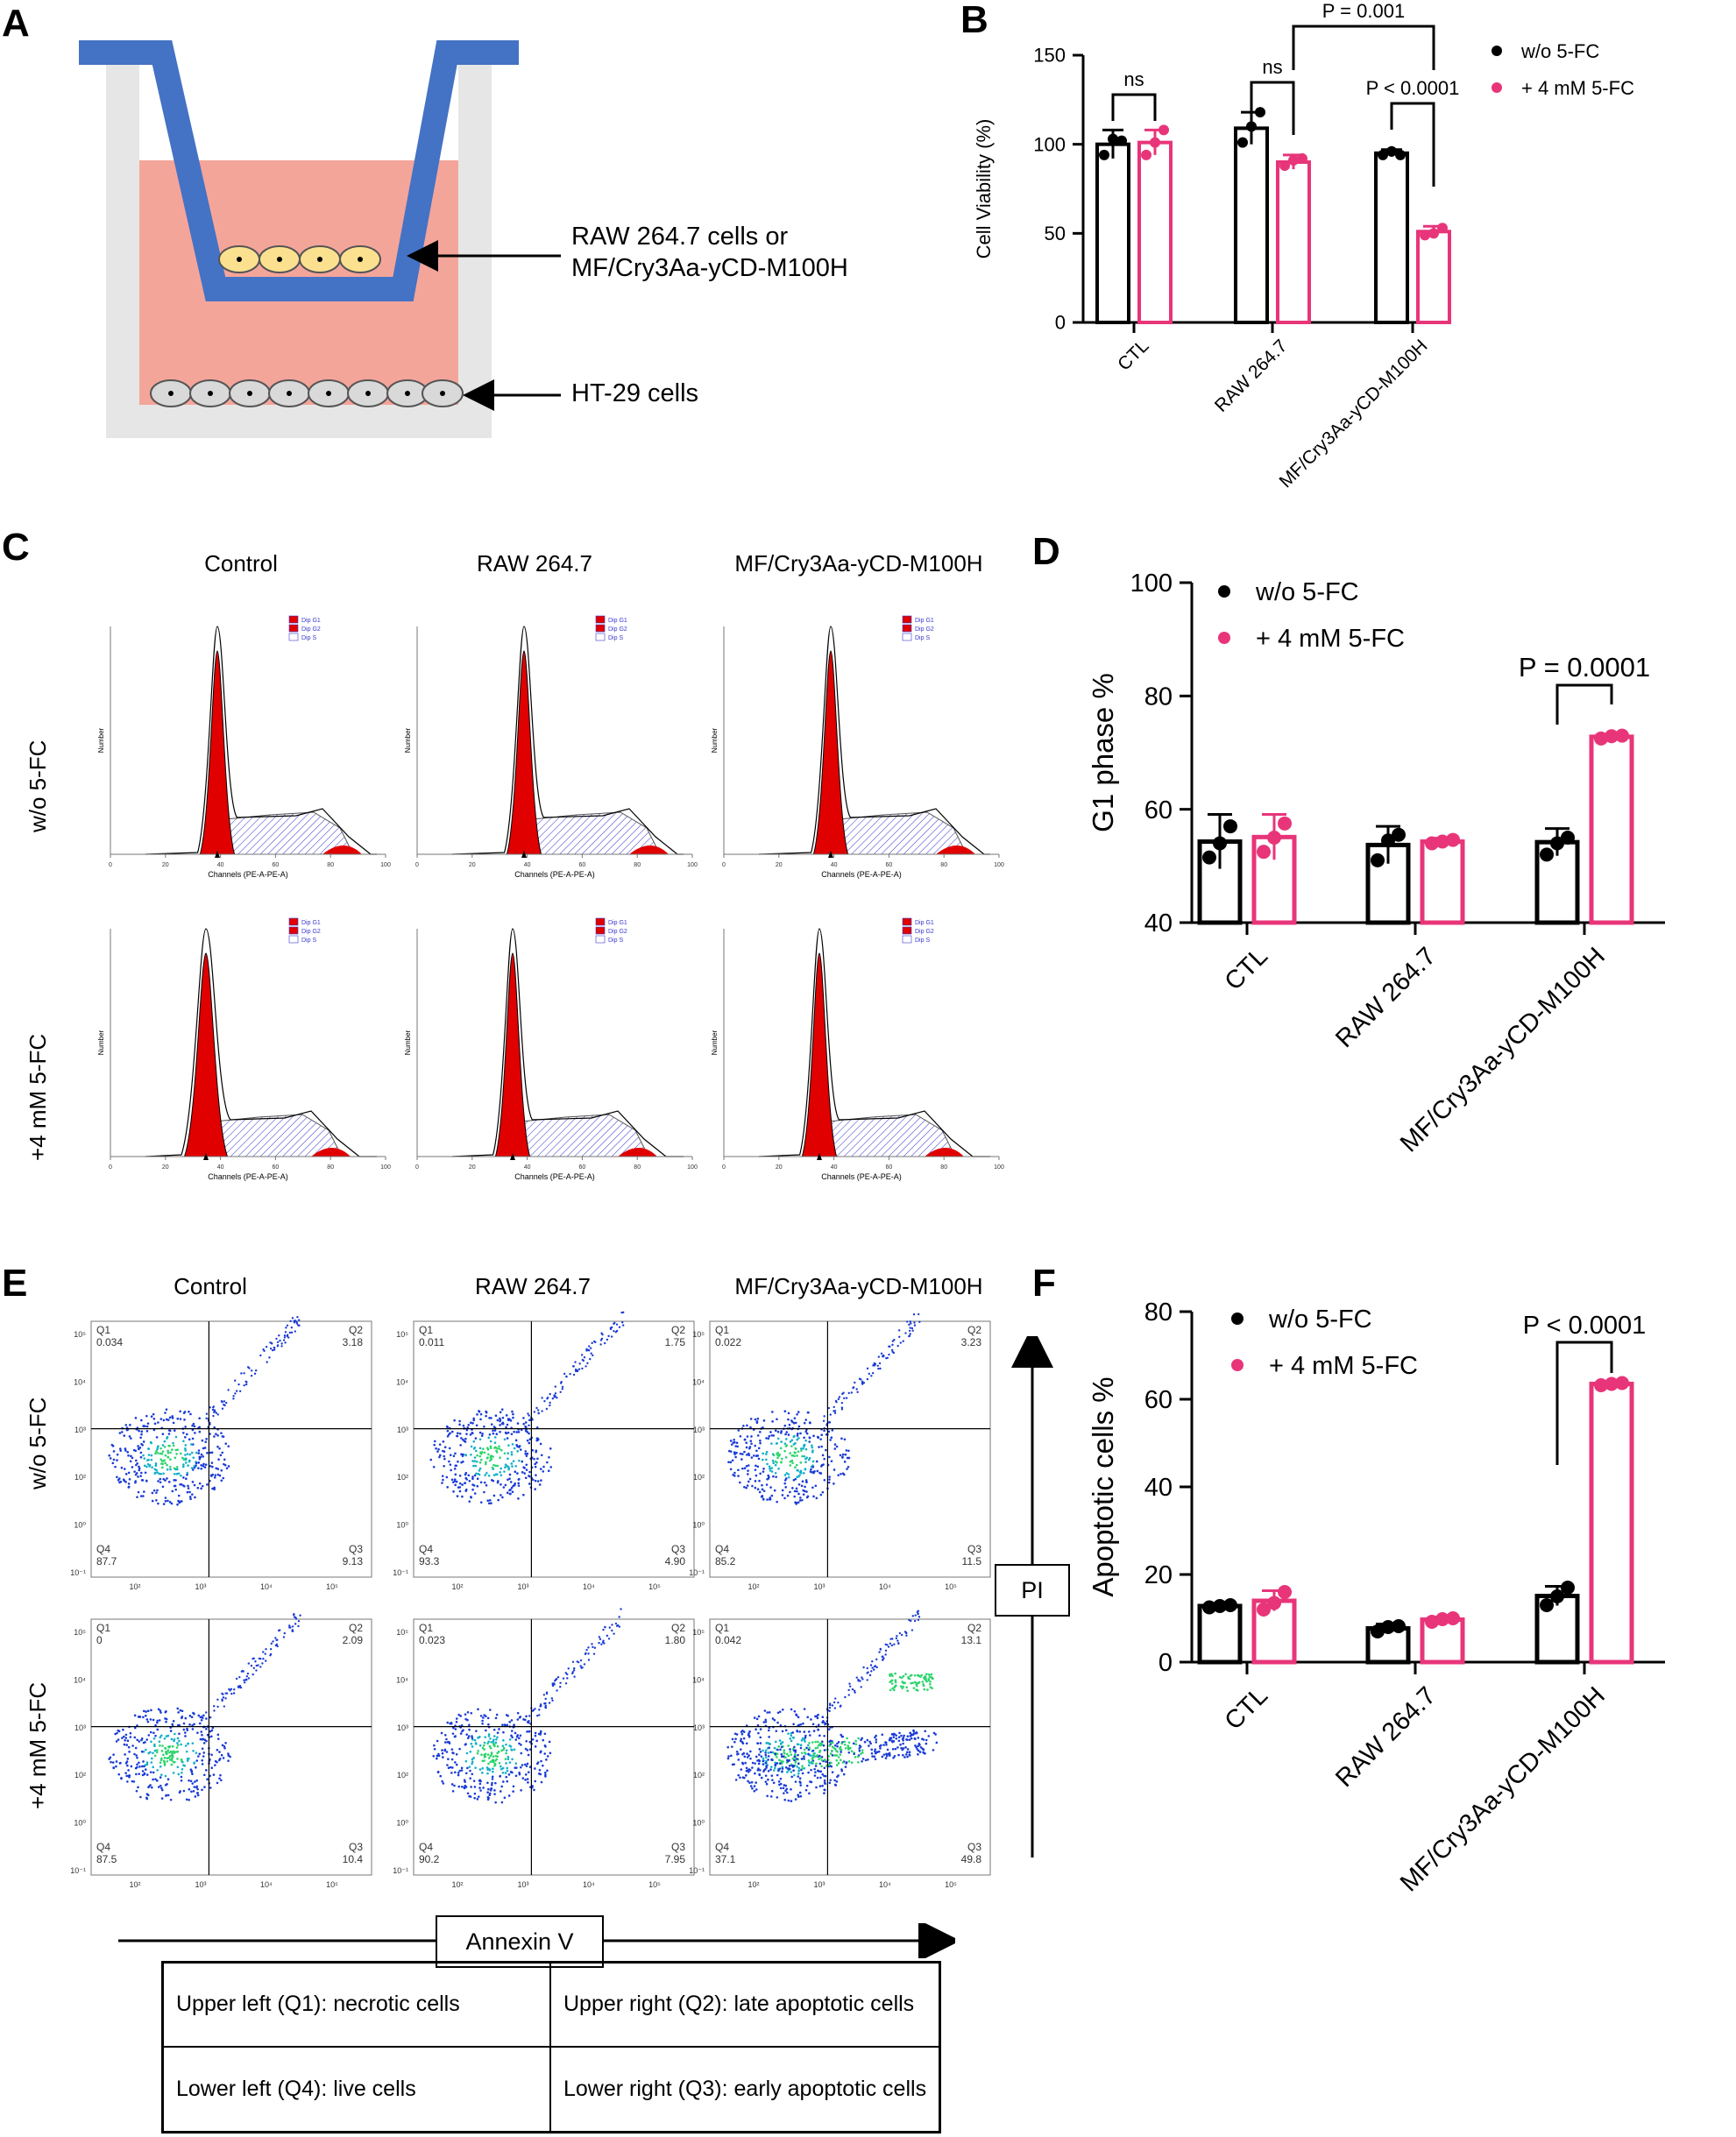 The width and height of the screenshot is (1736, 2137). What do you see at coordinates (615, 638) in the screenshot?
I see `hist-legend-label-2-2: Dip S` at bounding box center [615, 638].